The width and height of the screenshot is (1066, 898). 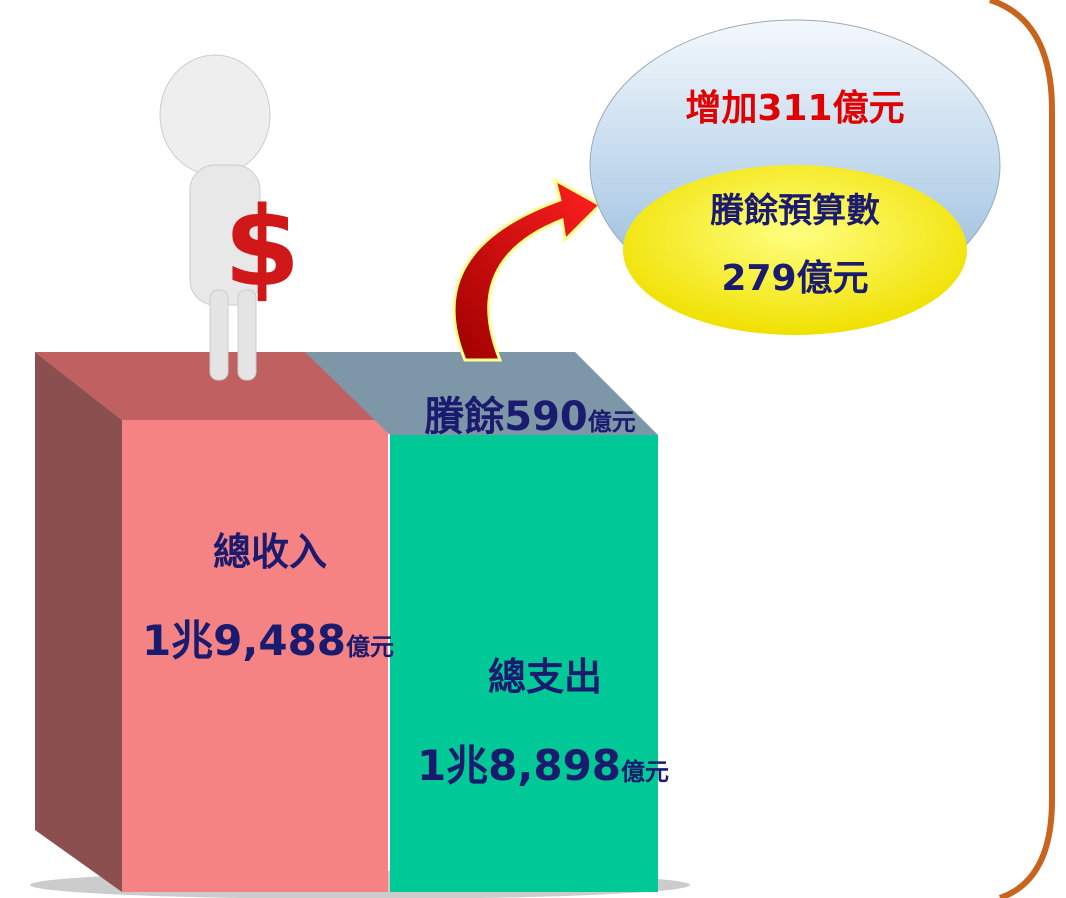 I want to click on expenditure-unit: 億元, so click(x=645, y=772).